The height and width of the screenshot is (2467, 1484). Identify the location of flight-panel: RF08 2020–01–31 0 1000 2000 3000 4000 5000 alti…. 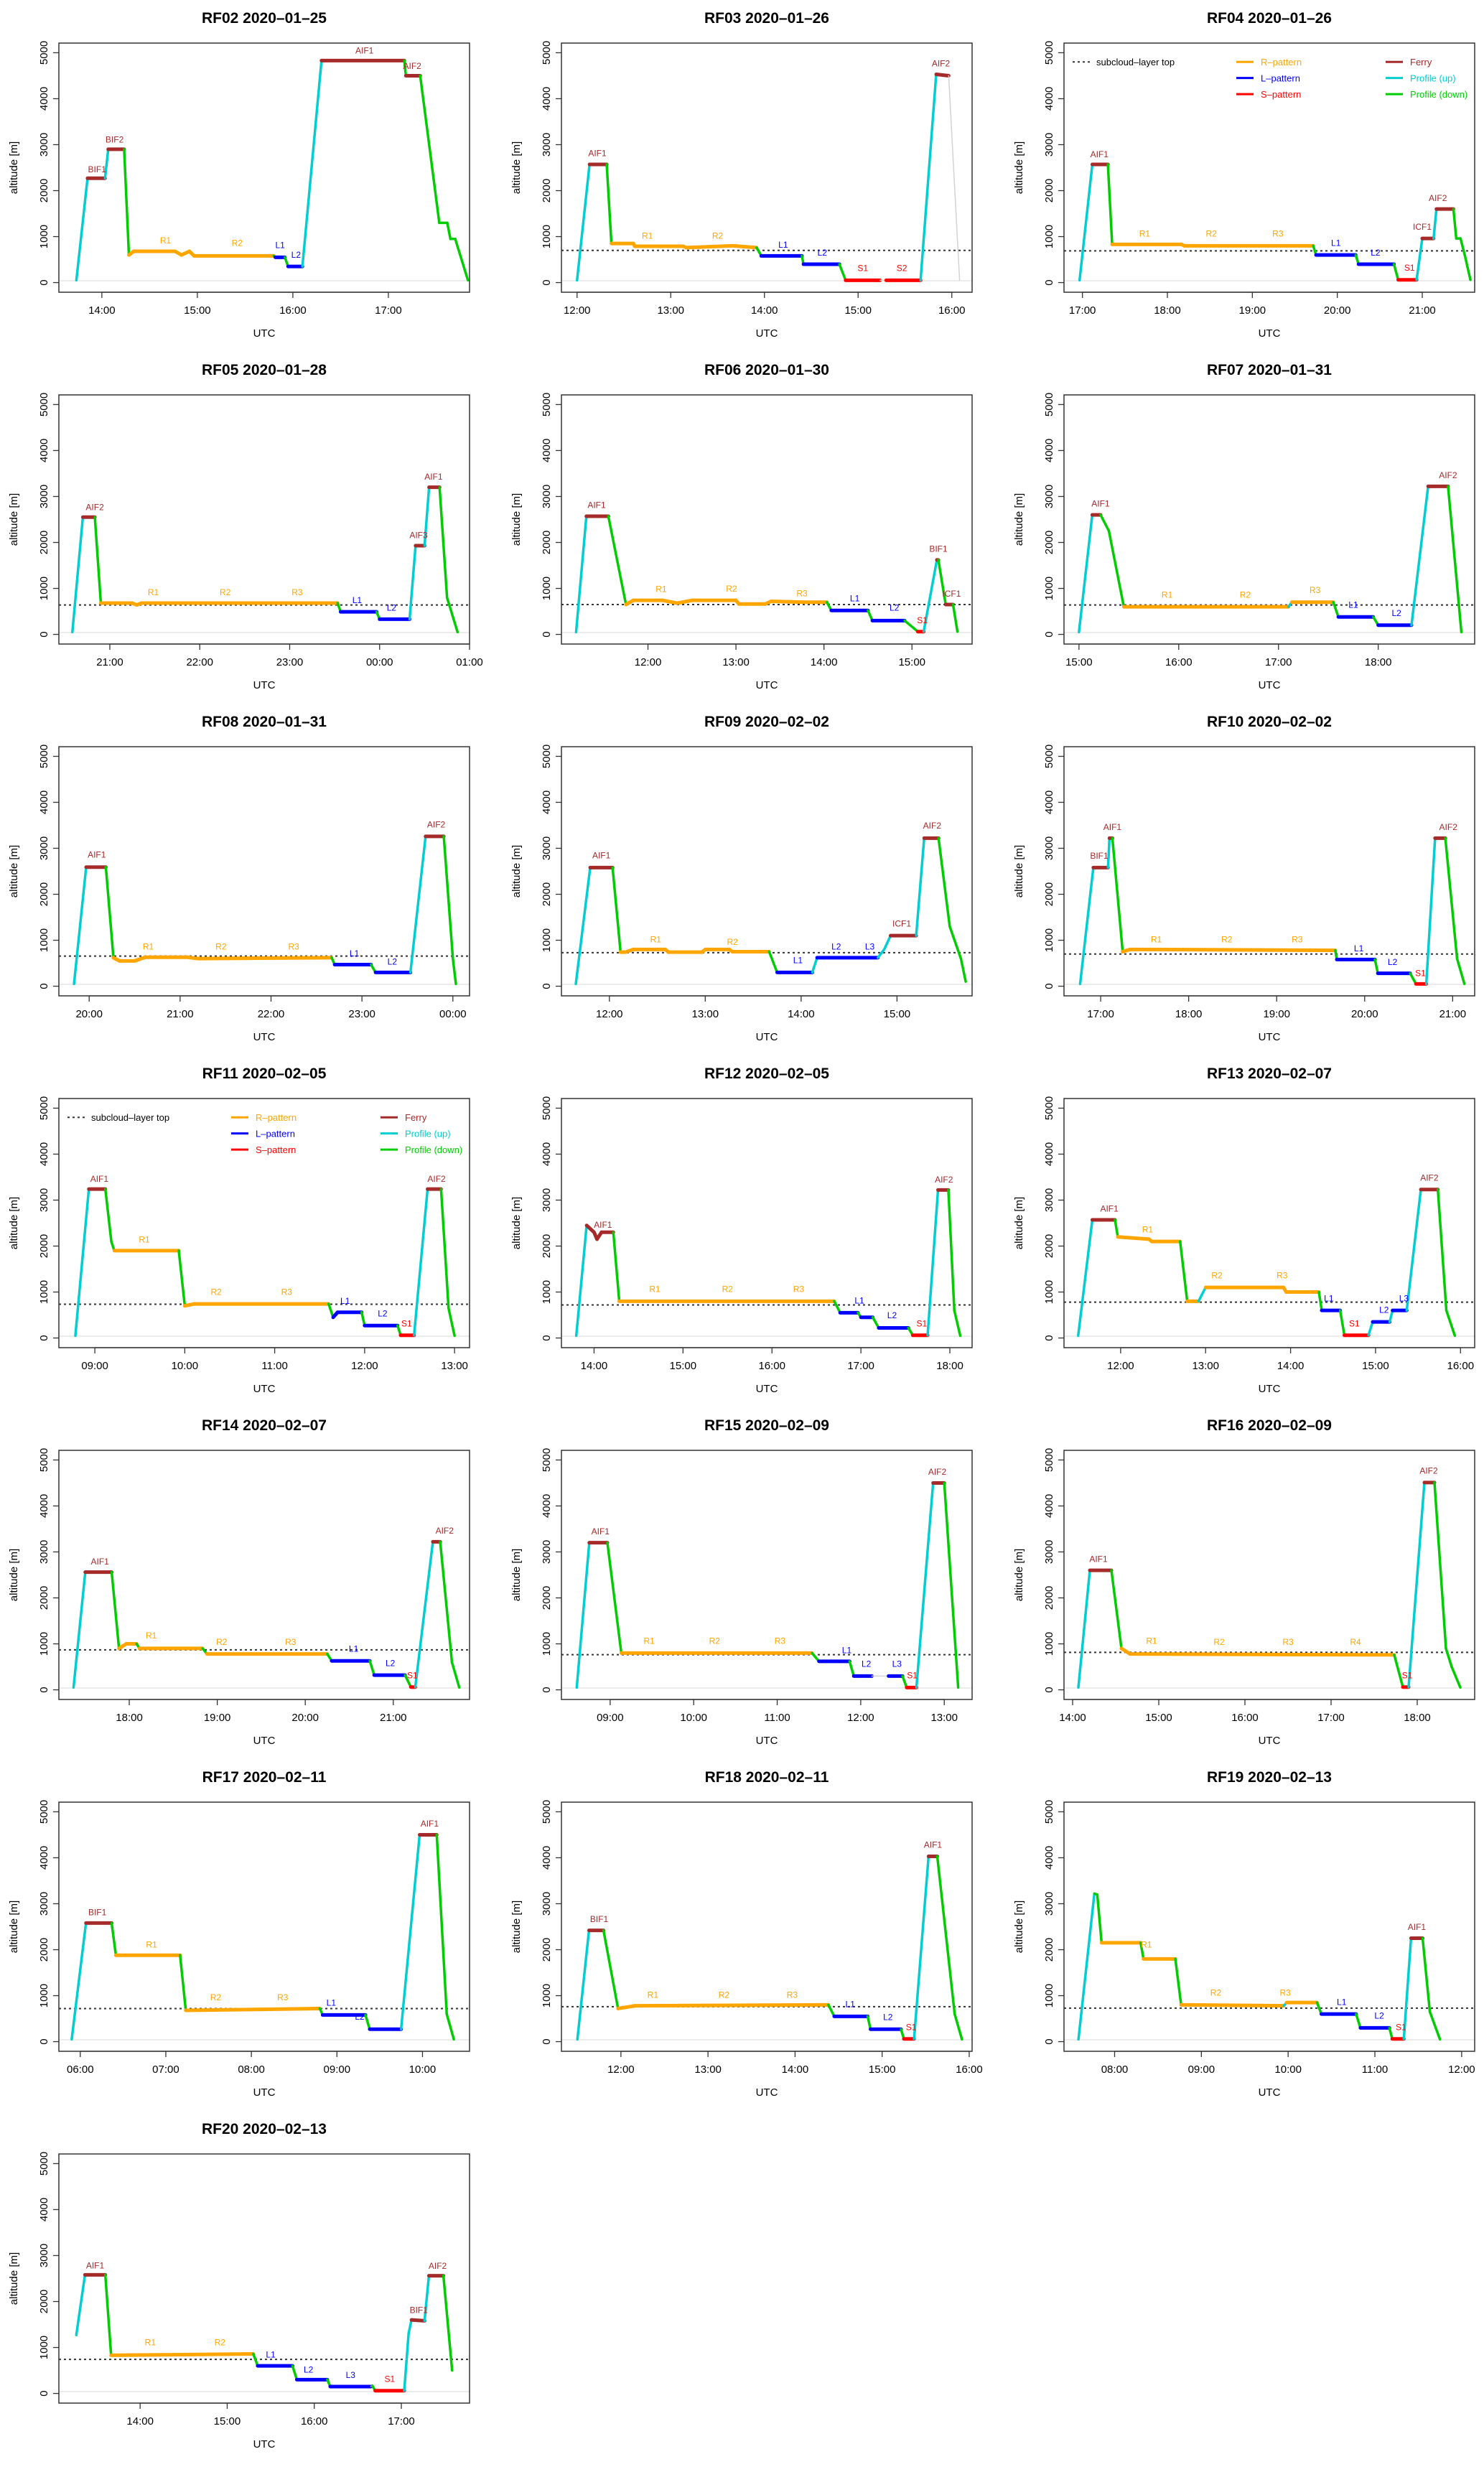
(247, 879).